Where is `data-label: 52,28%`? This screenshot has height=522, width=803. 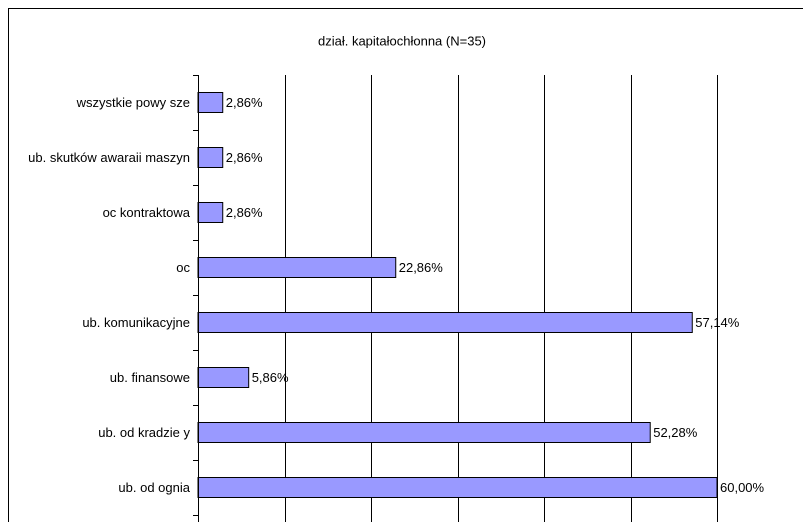 data-label: 52,28% is located at coordinates (675, 432).